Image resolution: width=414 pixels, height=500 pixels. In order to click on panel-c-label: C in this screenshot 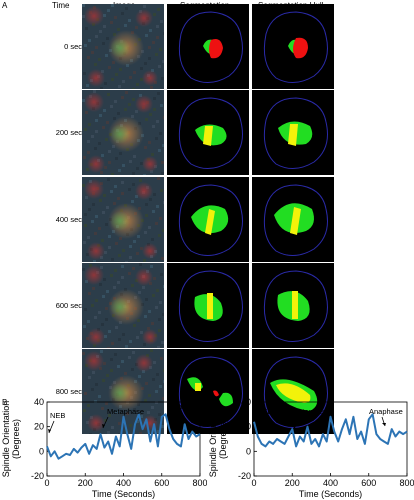, I will do `click(215, 402)`.